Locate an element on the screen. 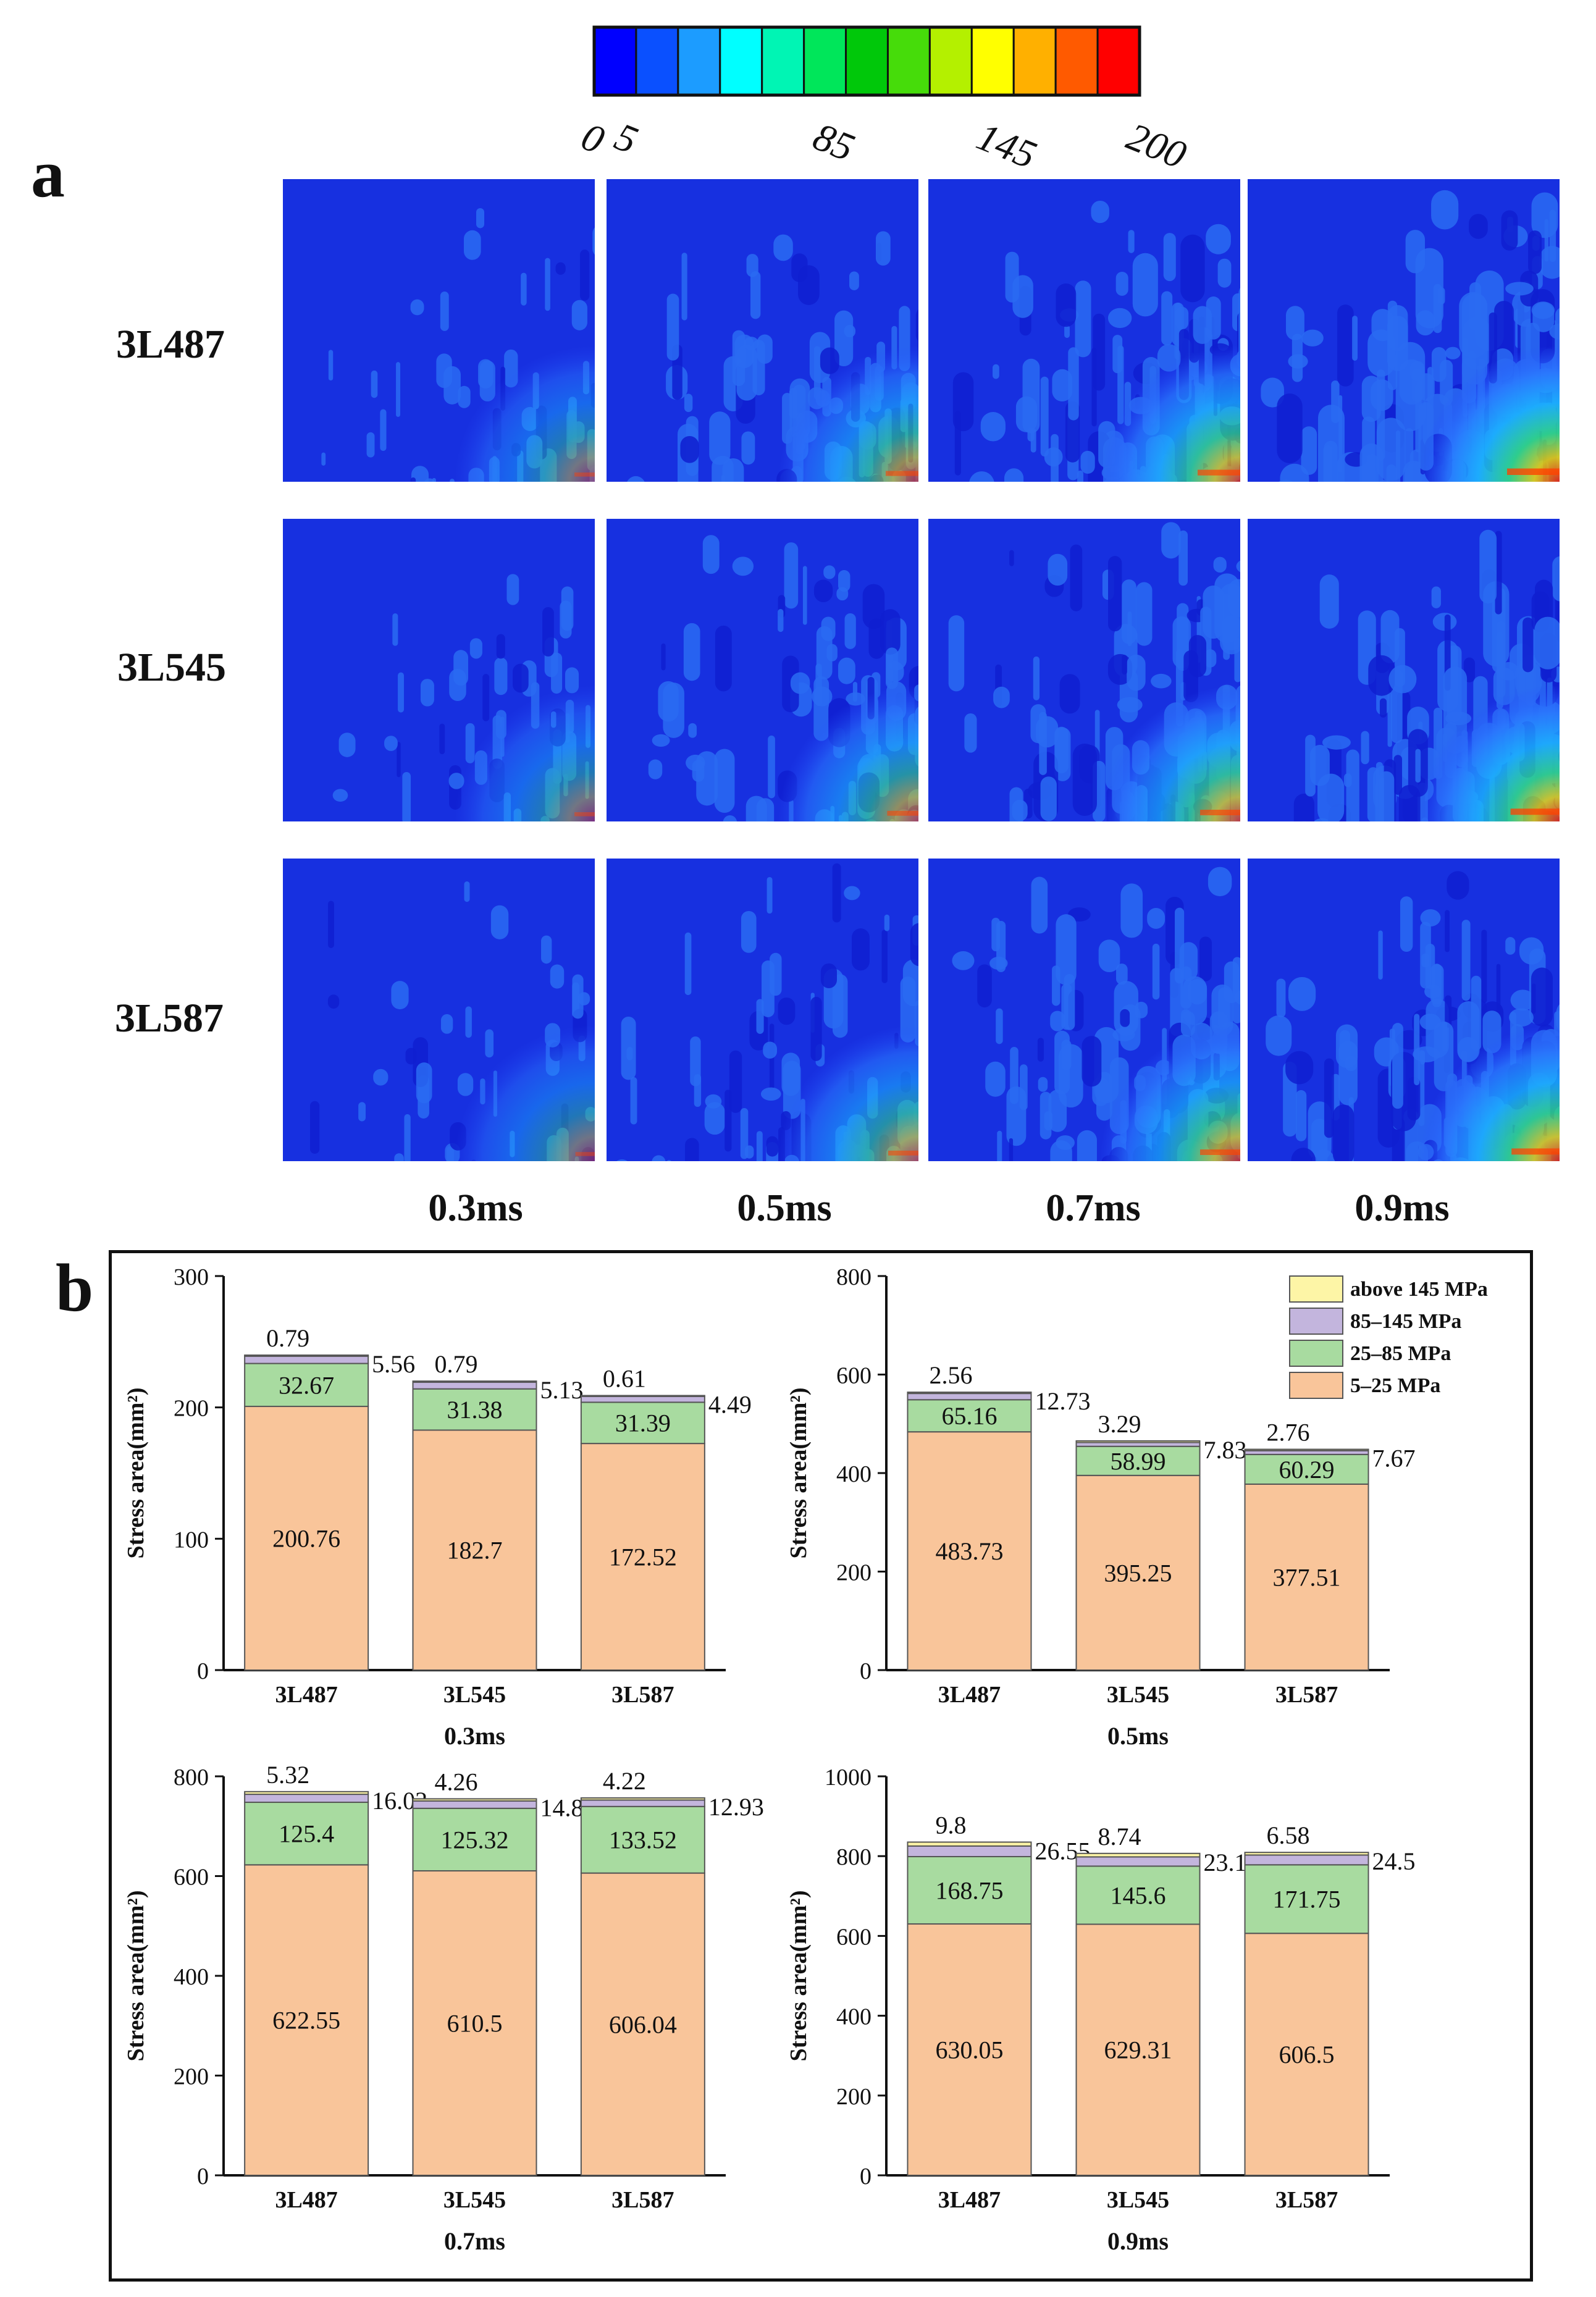 This screenshot has width=1596, height=2297. data-label-5-25: 182.7 is located at coordinates (475, 1550).